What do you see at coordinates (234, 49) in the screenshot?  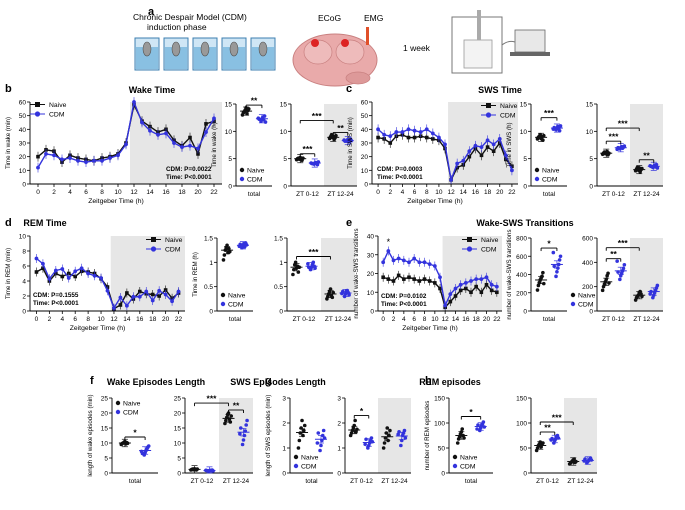 I see `mouse` at bounding box center [234, 49].